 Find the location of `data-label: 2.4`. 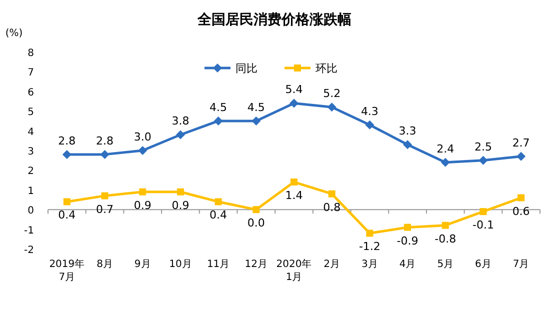

data-label: 2.4 is located at coordinates (445, 149).